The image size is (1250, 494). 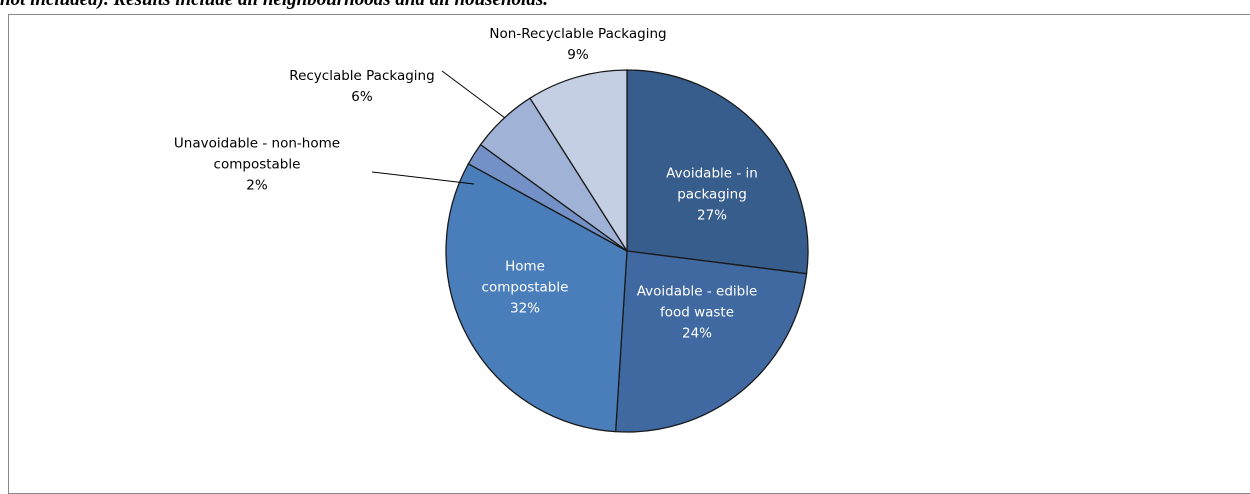 What do you see at coordinates (525, 277) in the screenshot?
I see `slice-name: Home compostable` at bounding box center [525, 277].